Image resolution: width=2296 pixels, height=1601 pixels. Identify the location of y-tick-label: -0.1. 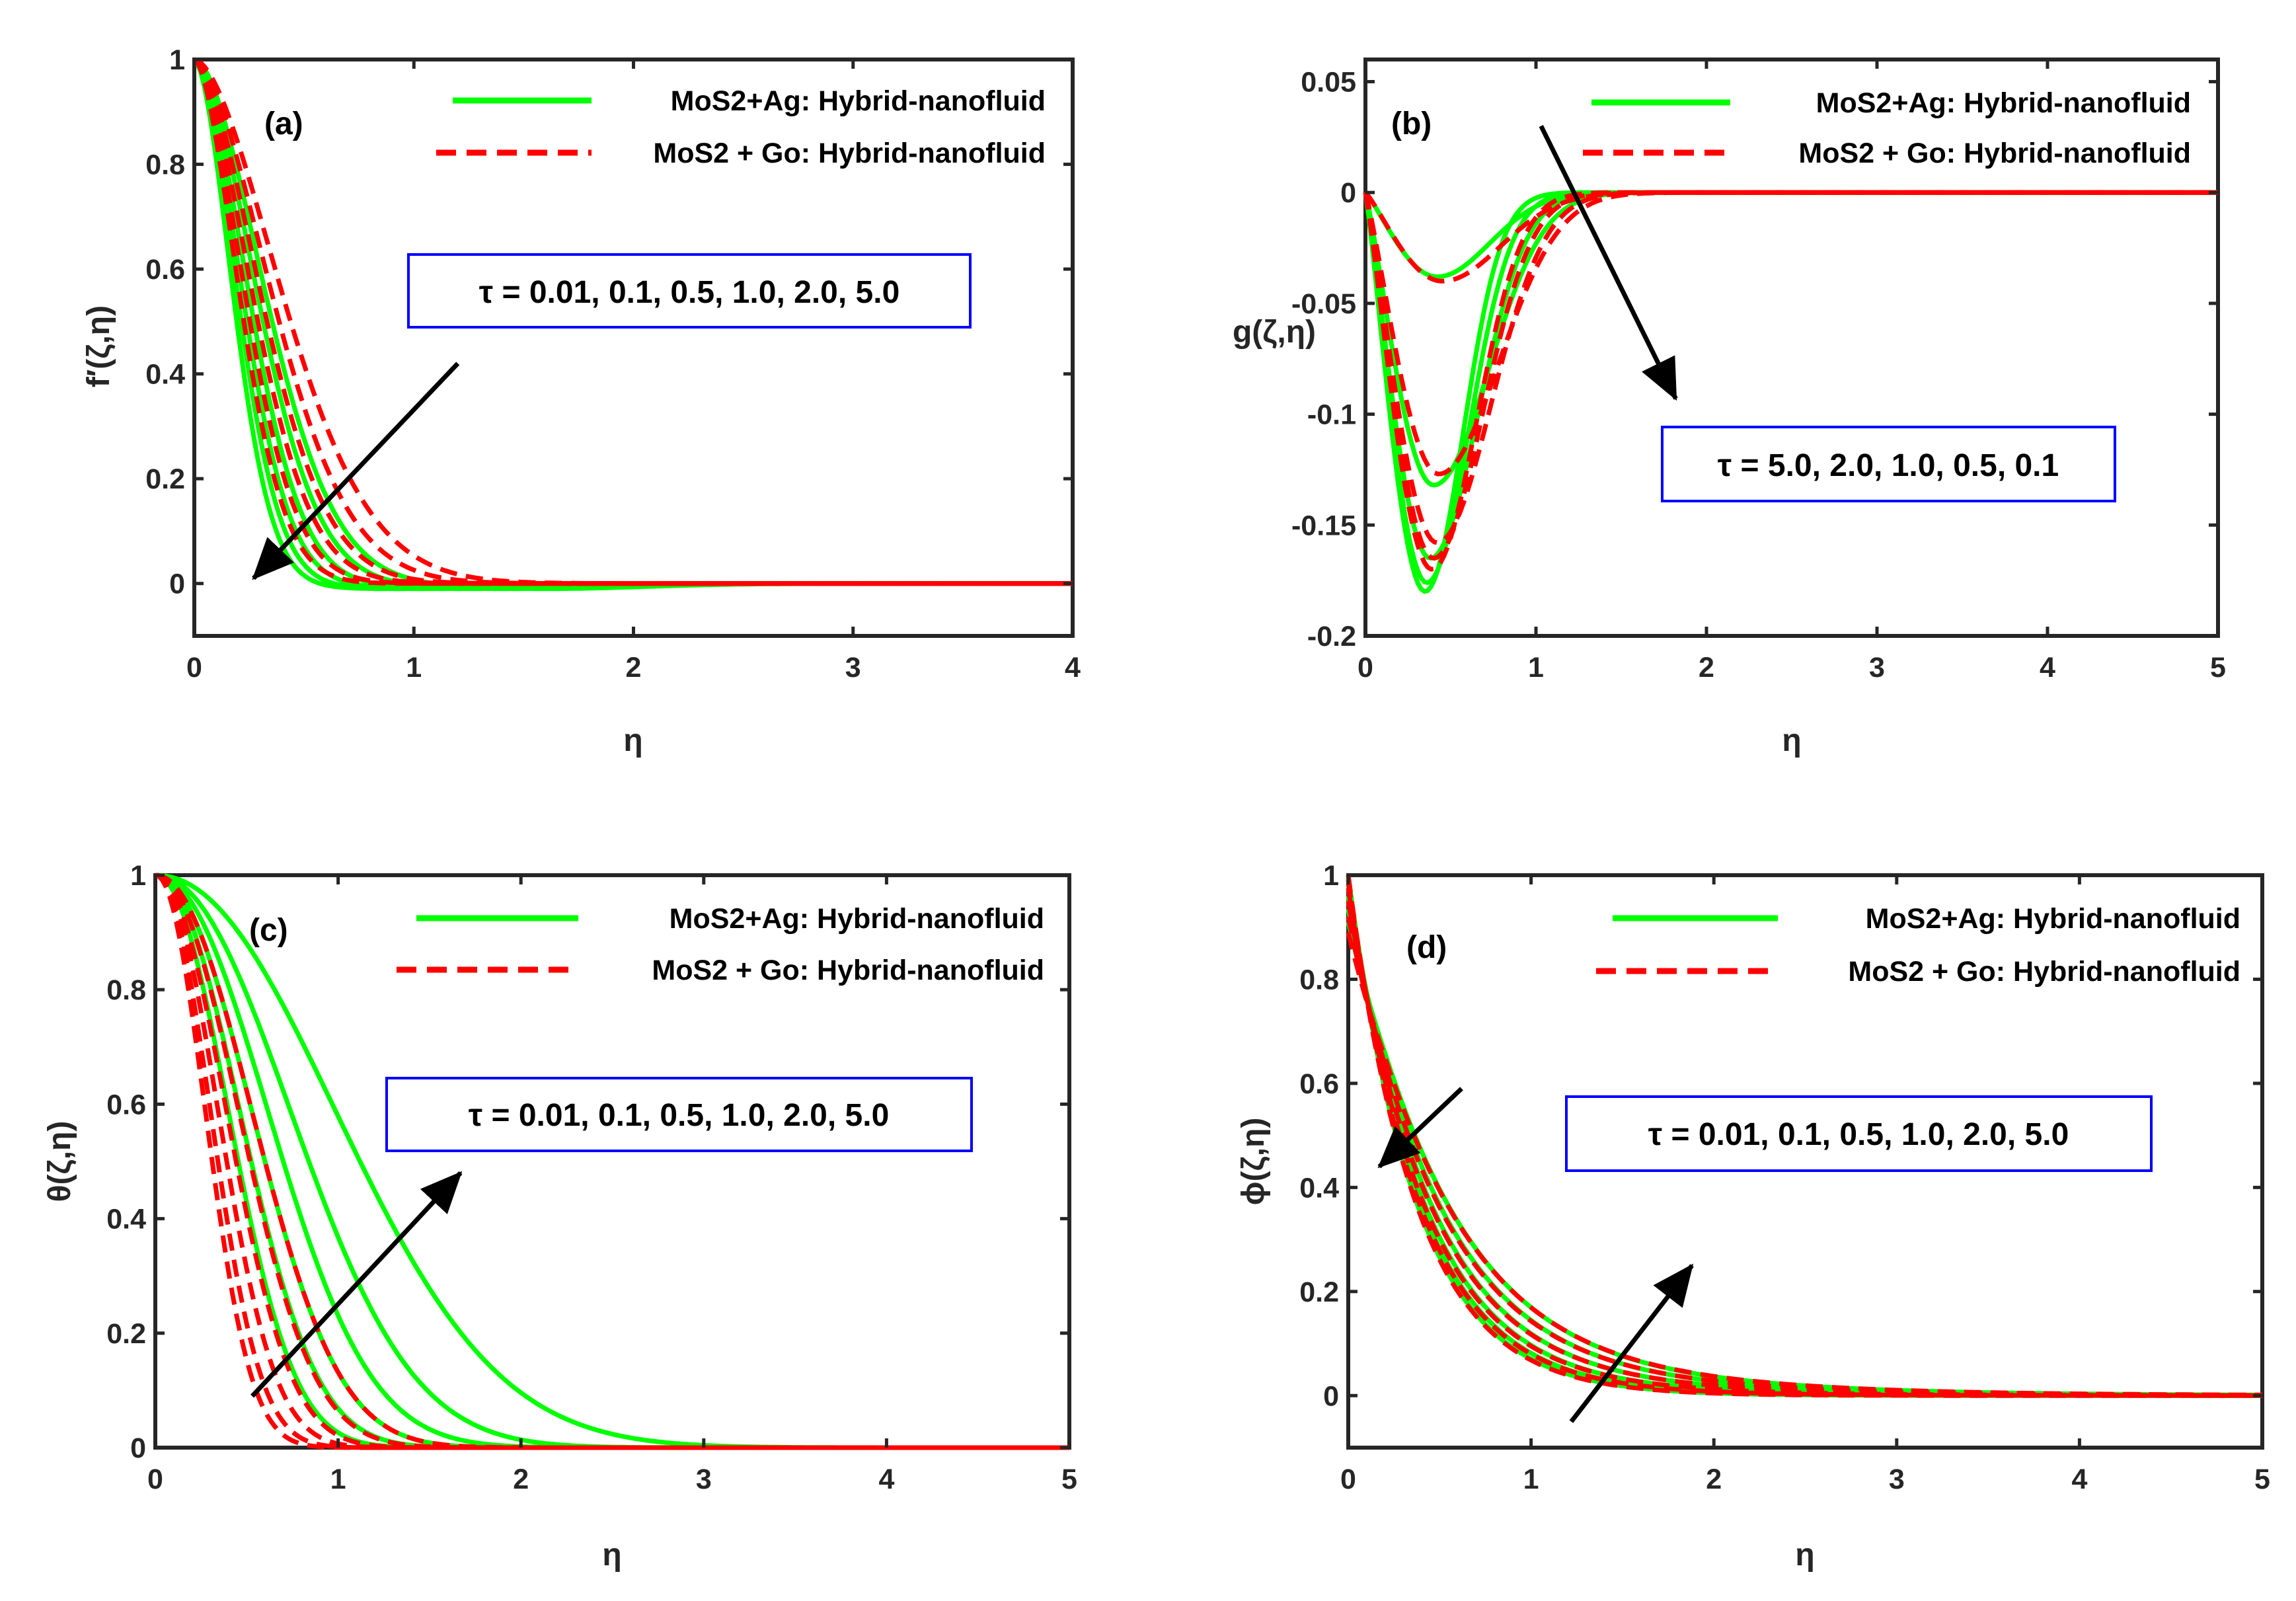
(1331, 415).